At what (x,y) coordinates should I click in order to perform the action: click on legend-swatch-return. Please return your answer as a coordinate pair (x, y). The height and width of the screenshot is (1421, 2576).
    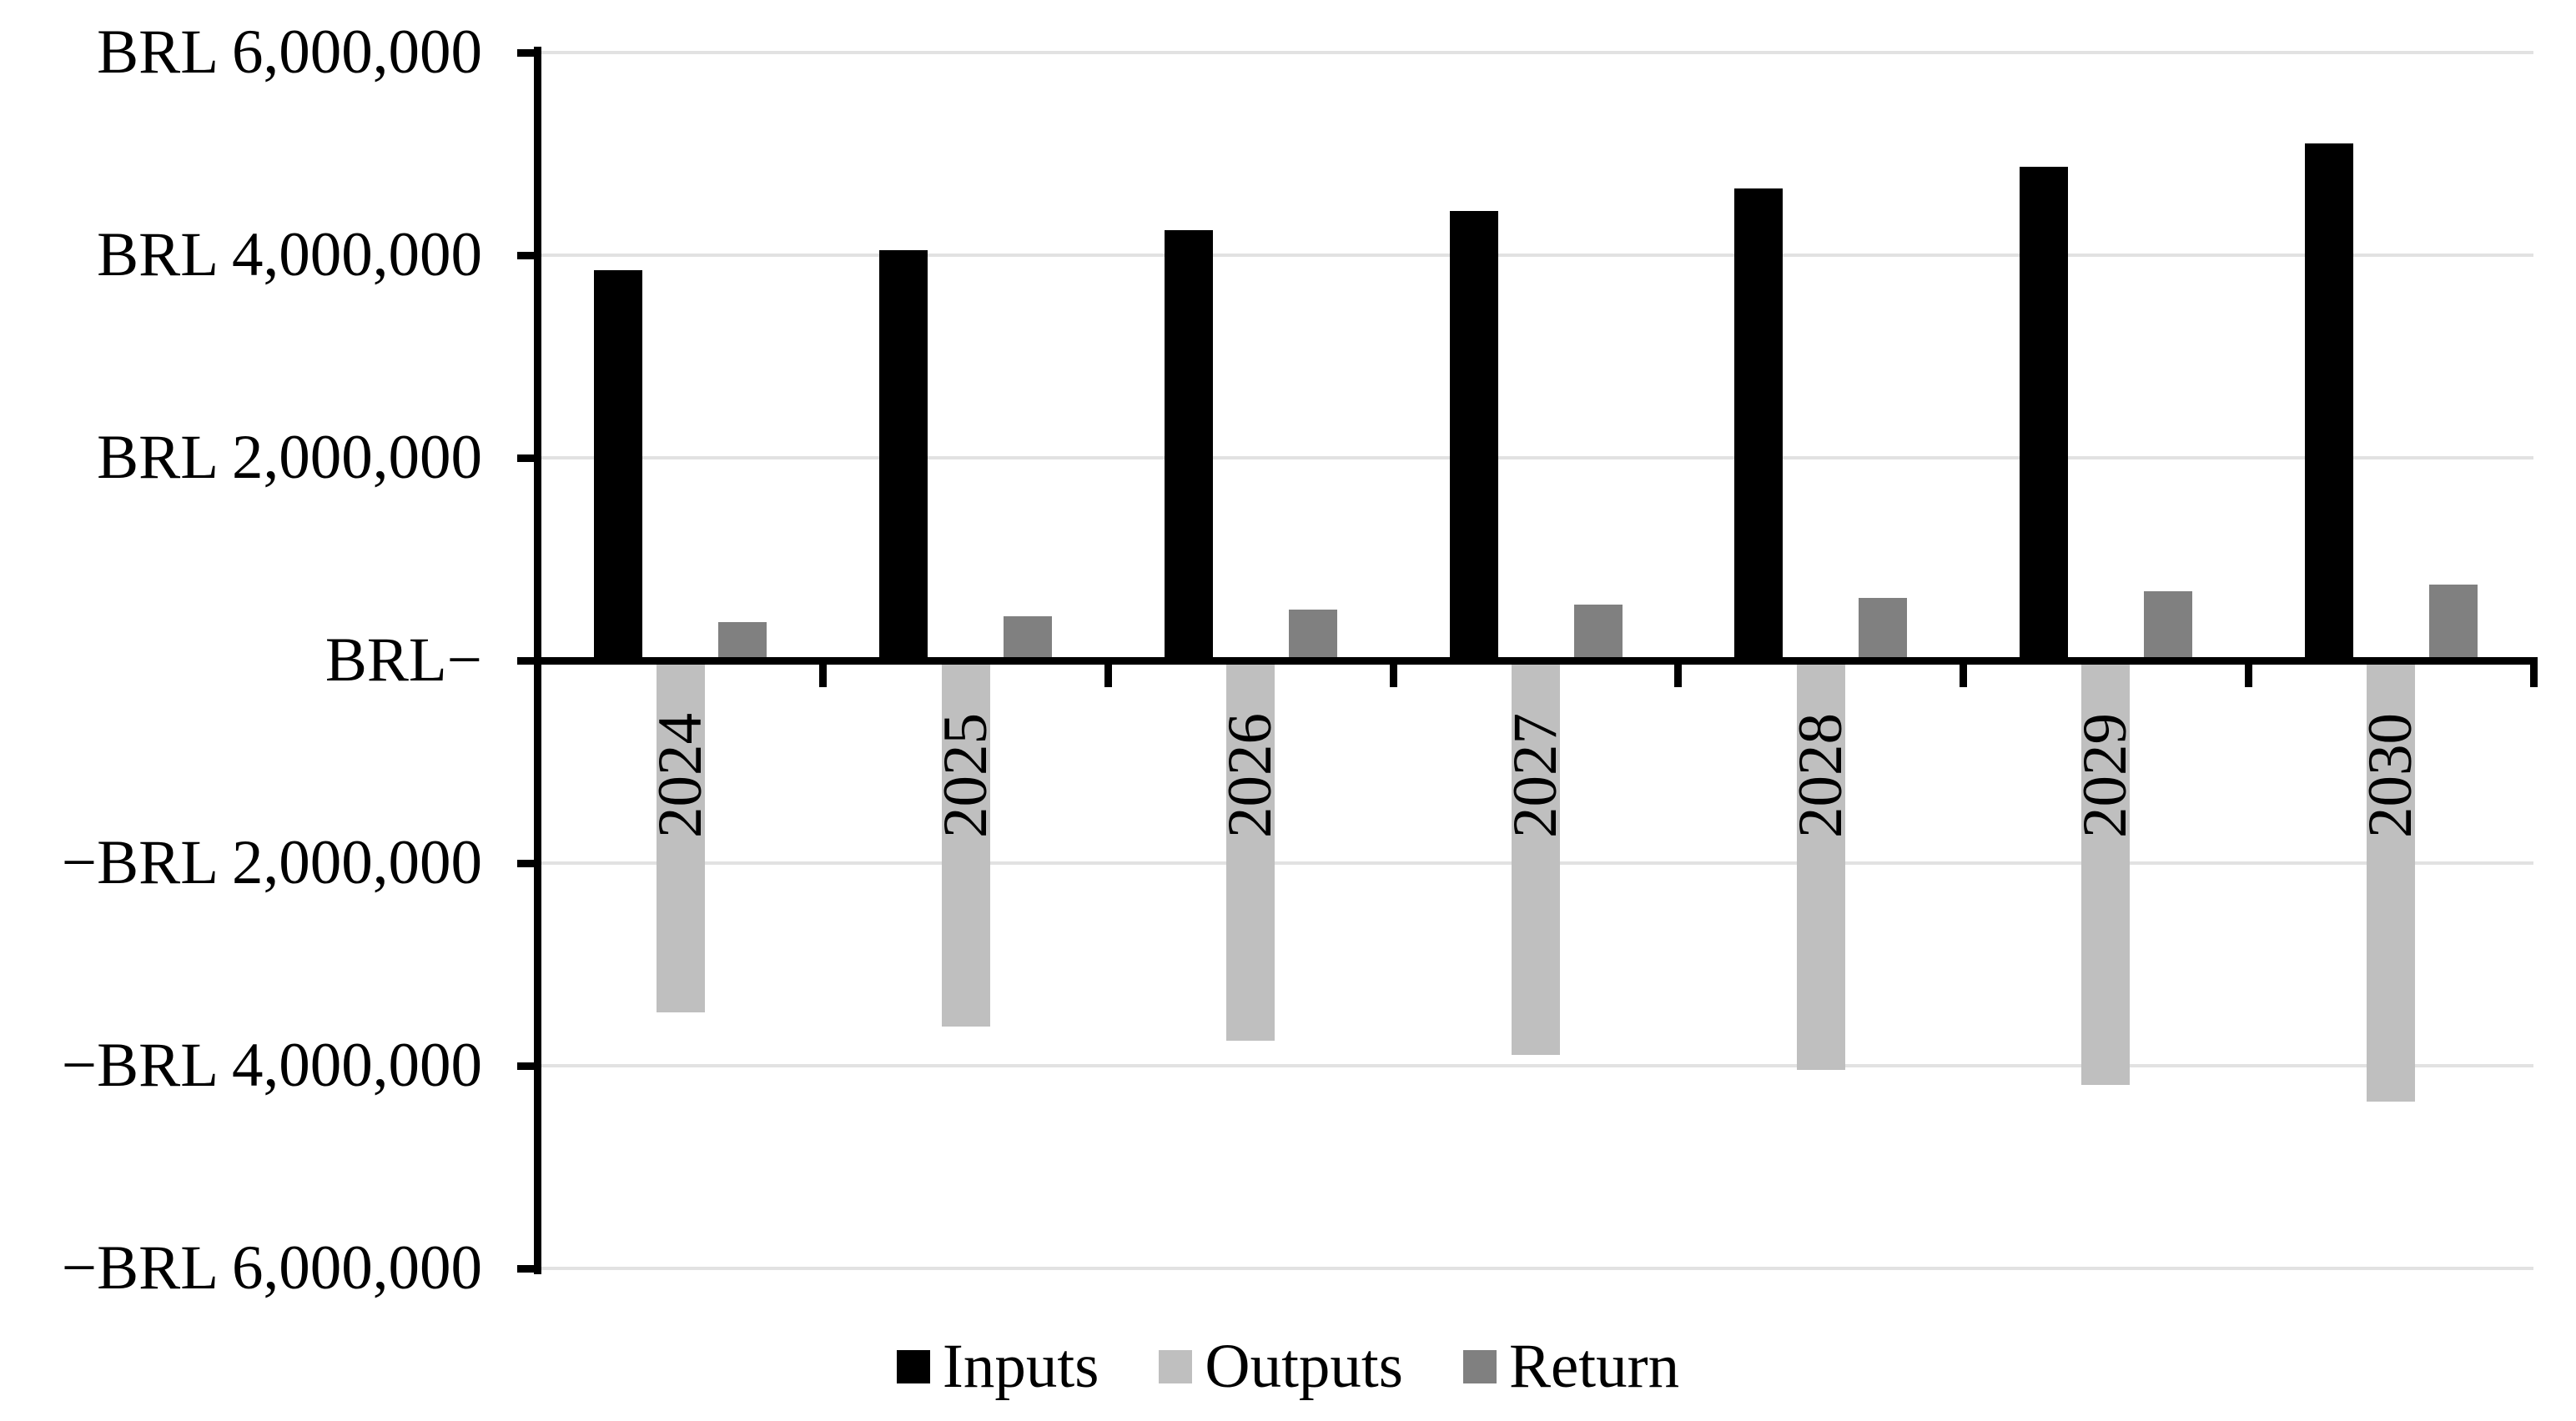
    Looking at the image, I should click on (1479, 1366).